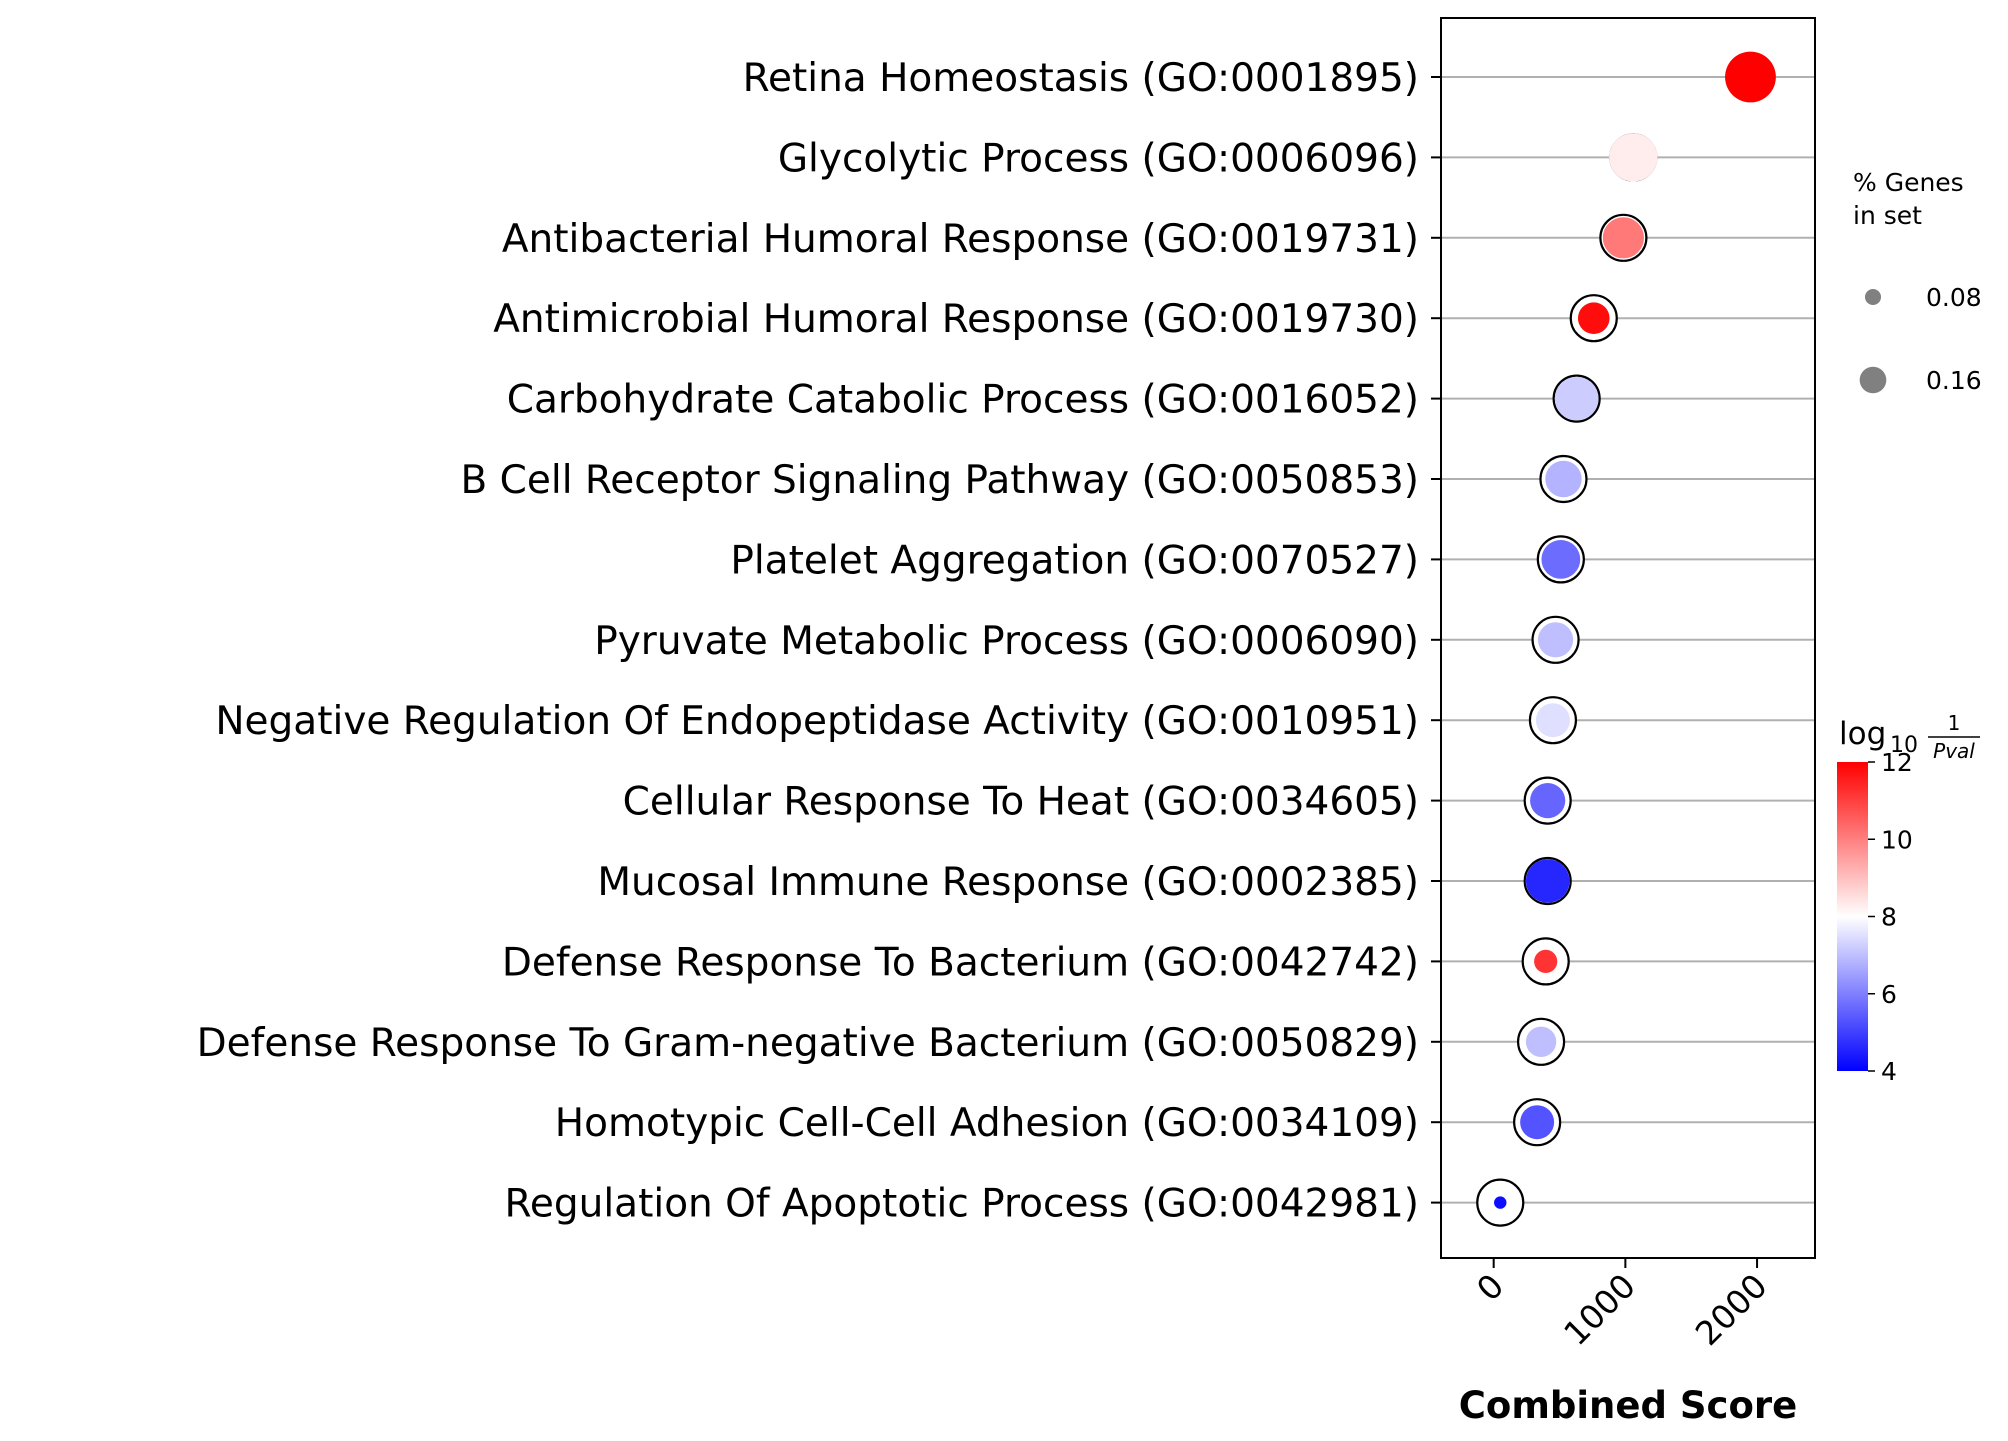 The image size is (2008, 1441). What do you see at coordinates (1599, 1309) in the screenshot?
I see `x-tick-label: 1000` at bounding box center [1599, 1309].